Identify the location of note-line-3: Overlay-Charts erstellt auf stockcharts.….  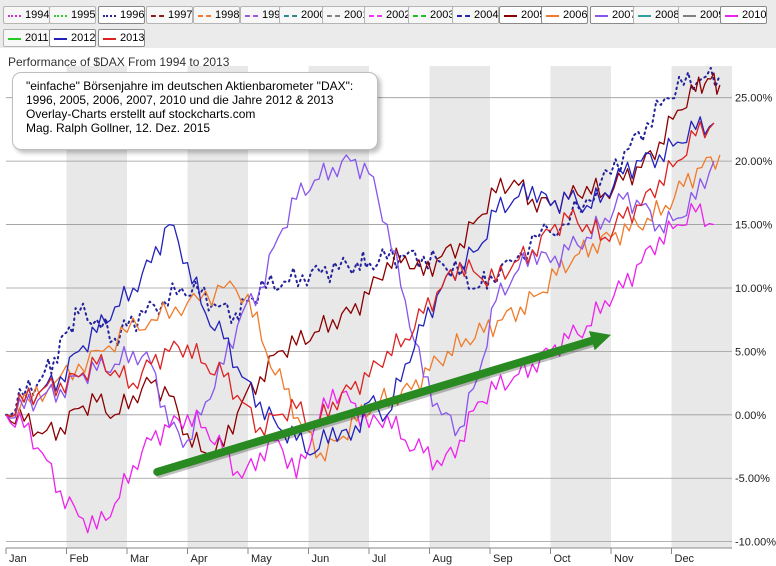
(141, 114).